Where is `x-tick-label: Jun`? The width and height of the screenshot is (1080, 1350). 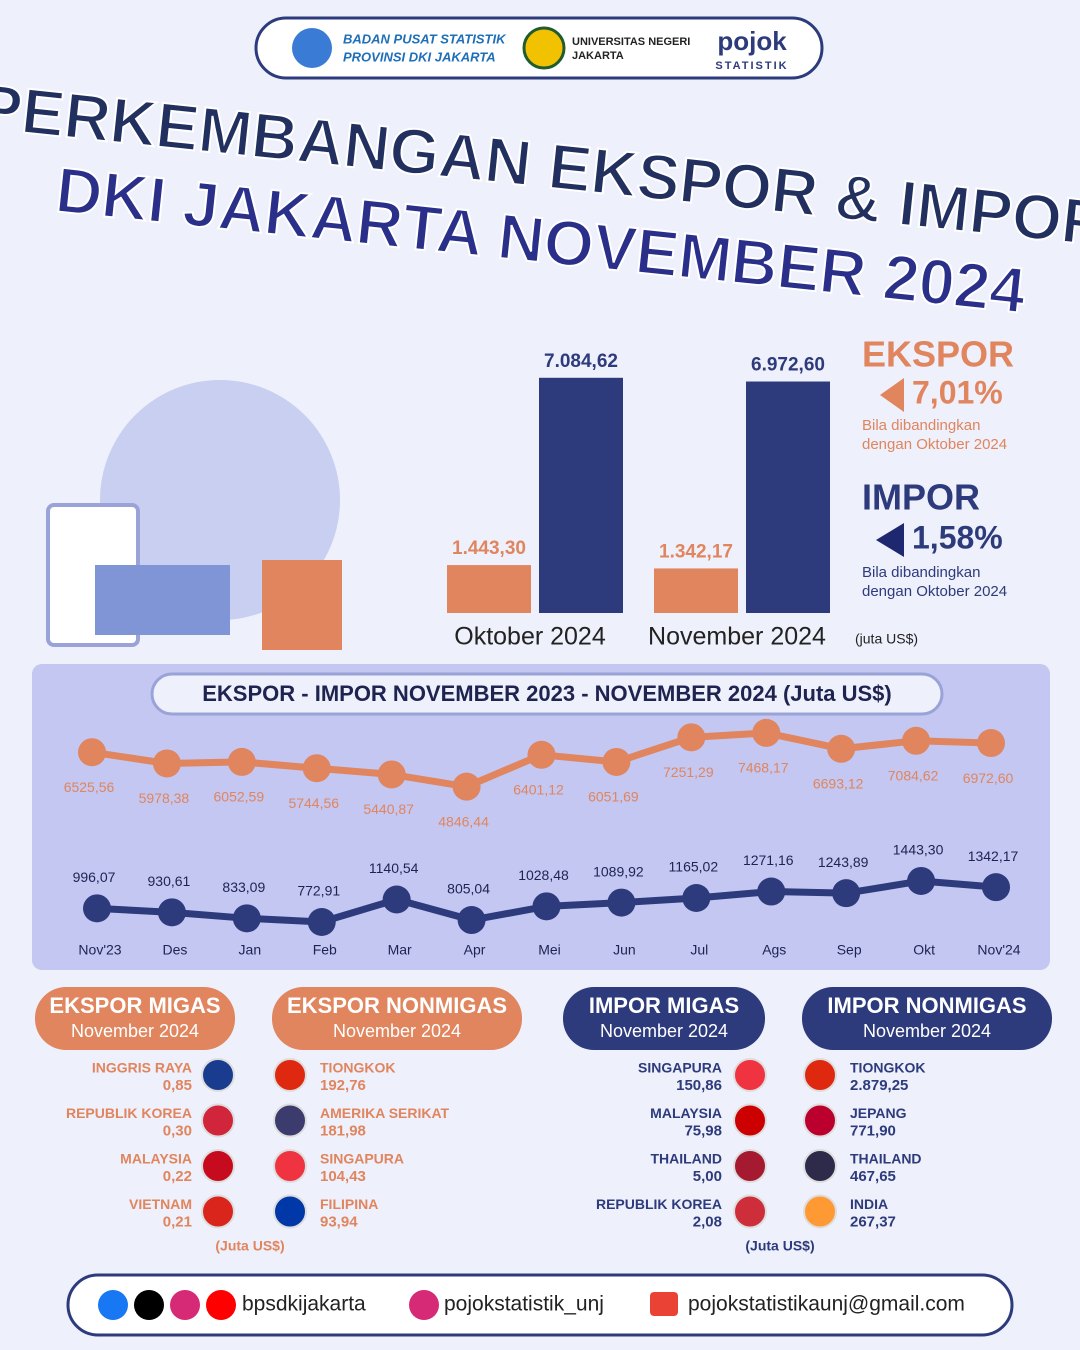 x-tick-label: Jun is located at coordinates (624, 950).